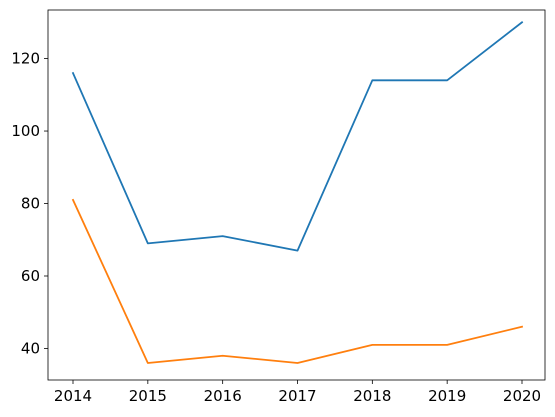 The width and height of the screenshot is (555, 417). What do you see at coordinates (25, 131) in the screenshot?
I see `y-tick-label: 100` at bounding box center [25, 131].